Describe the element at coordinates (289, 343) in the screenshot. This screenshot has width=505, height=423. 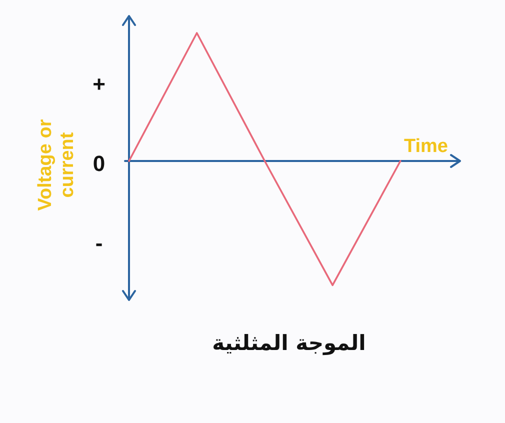
I see `text: الموجة المثلثية` at that location.